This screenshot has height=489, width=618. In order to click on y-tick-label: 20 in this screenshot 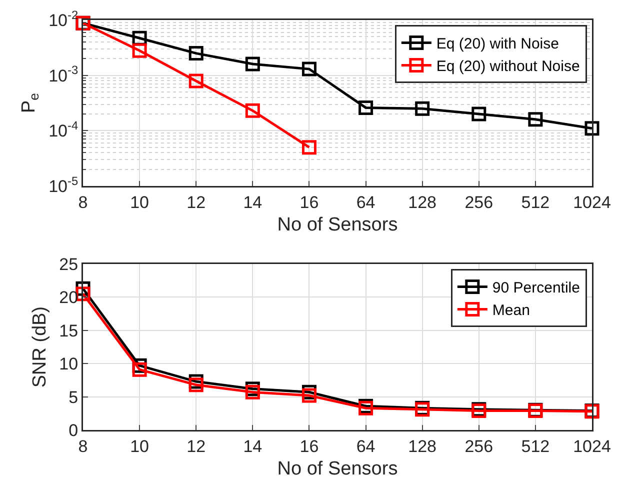, I will do `click(68, 298)`.